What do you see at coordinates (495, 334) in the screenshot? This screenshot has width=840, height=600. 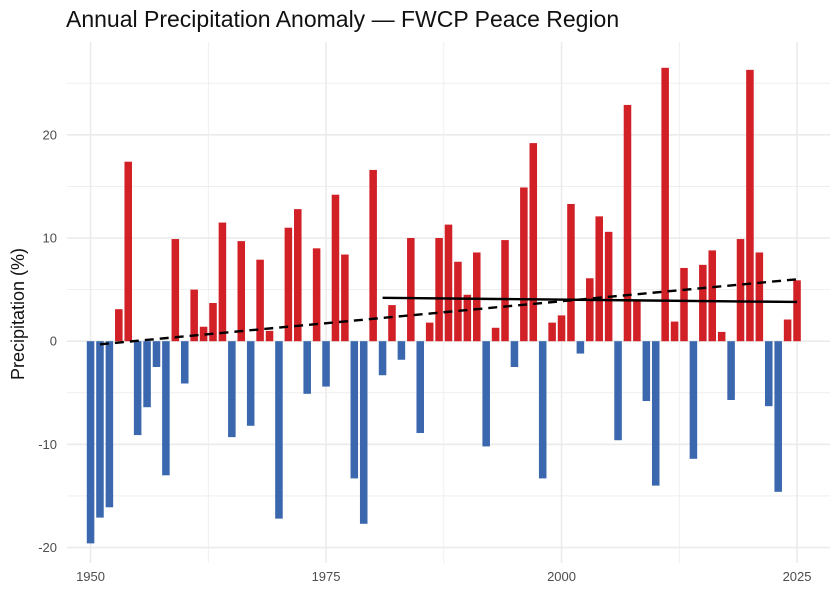 I see `bar-1993` at bounding box center [495, 334].